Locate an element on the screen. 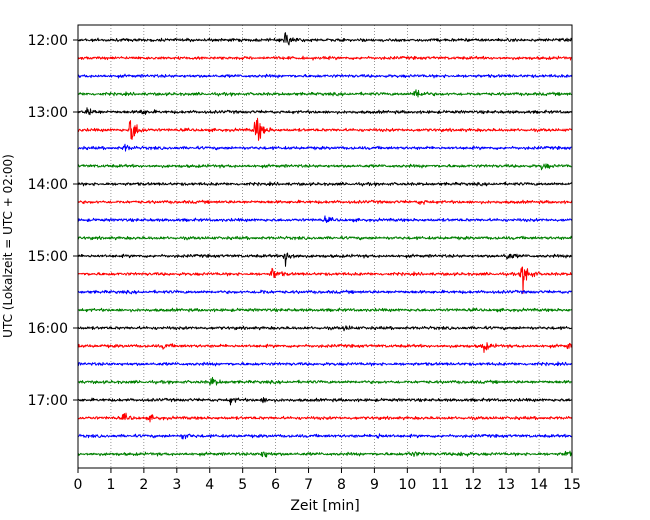 Image resolution: width=650 pixels, height=520 pixels. x-tick-label: 9 is located at coordinates (374, 485).